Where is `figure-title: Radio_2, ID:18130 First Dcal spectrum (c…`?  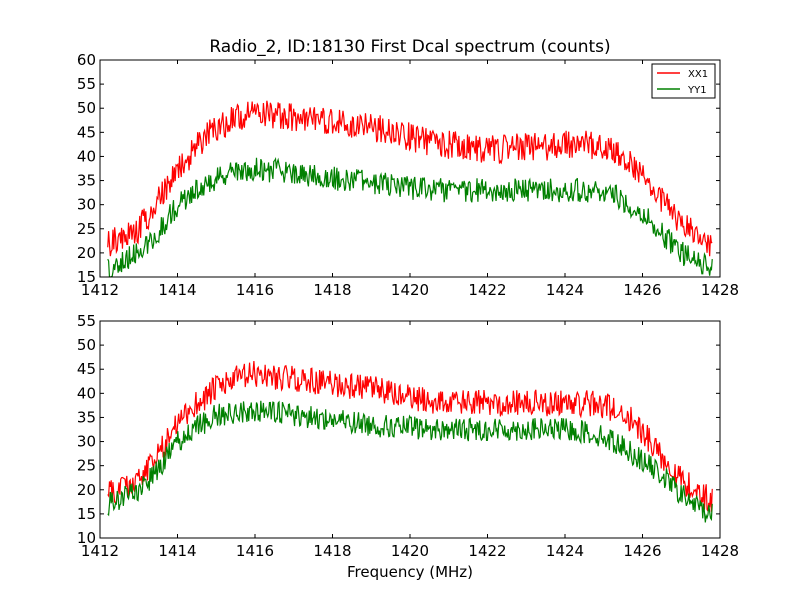 figure-title: Radio_2, ID:18130 First Dcal spectrum (c… is located at coordinates (409, 47).